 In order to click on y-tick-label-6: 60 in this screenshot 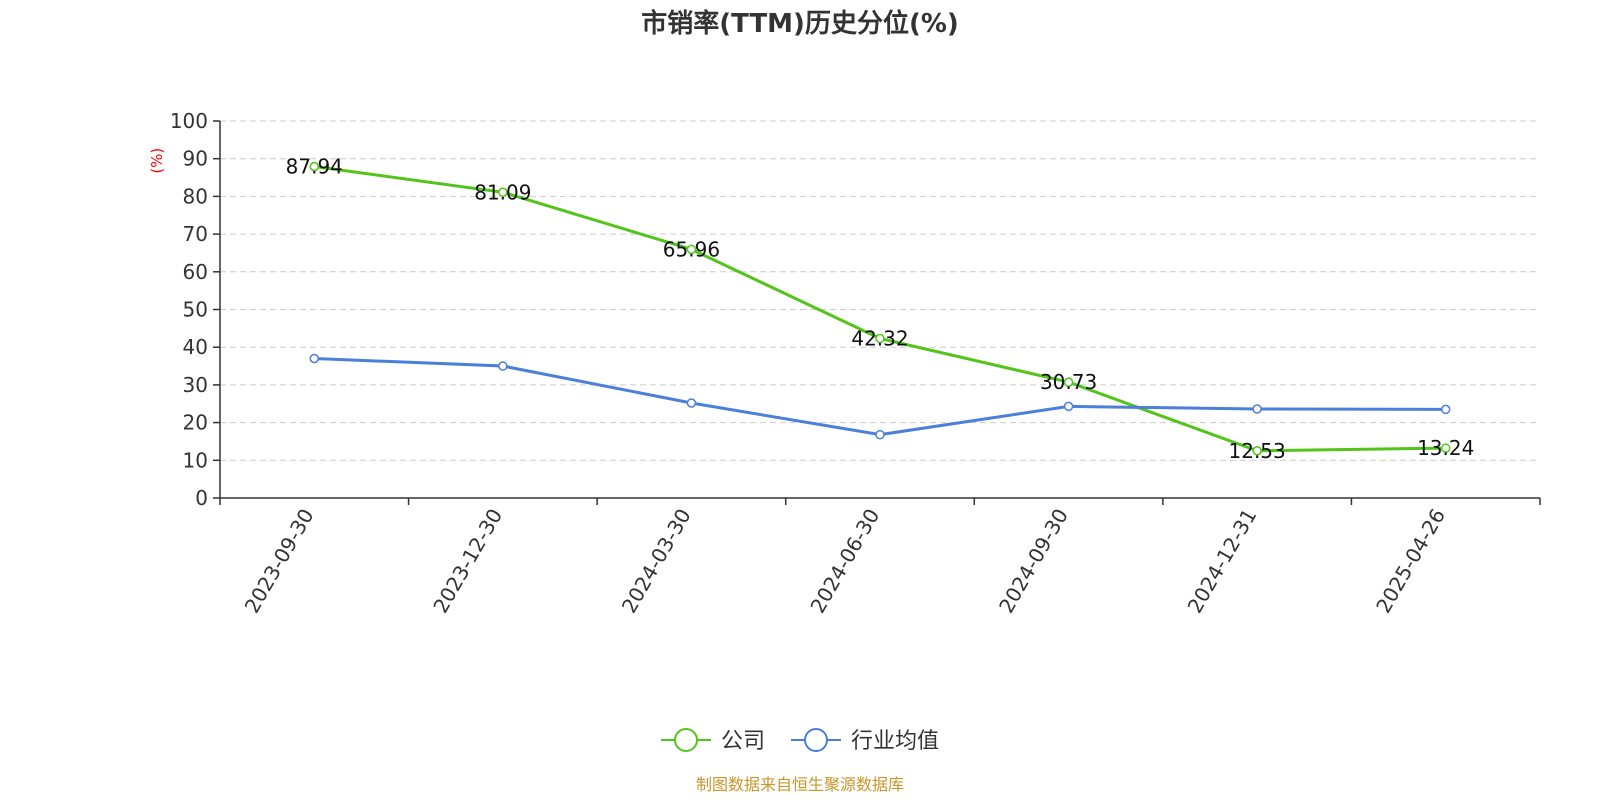, I will do `click(195, 272)`.